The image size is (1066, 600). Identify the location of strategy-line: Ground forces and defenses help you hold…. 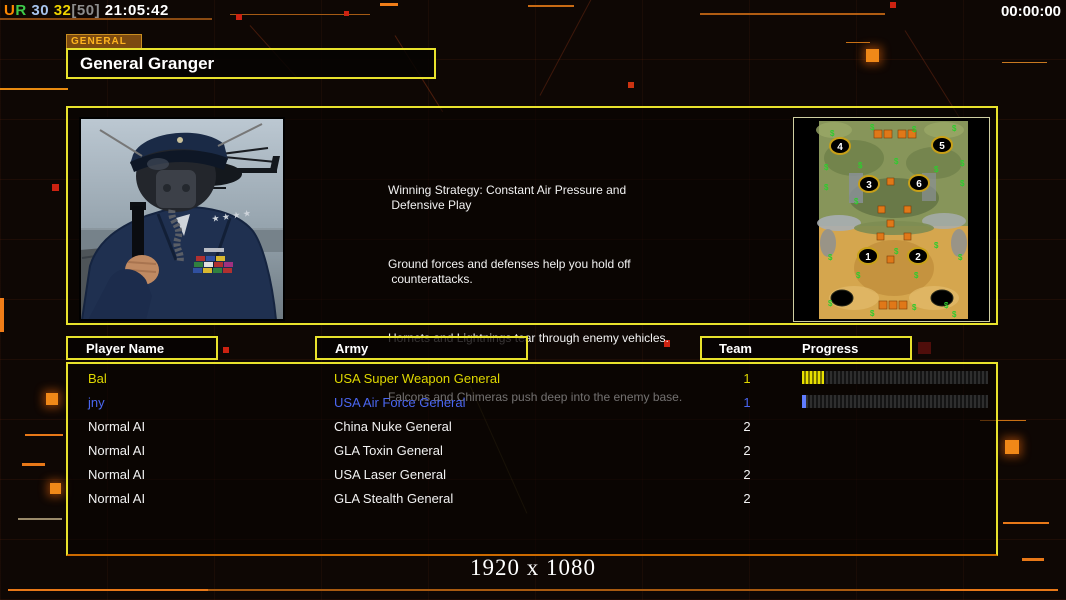
(509, 264).